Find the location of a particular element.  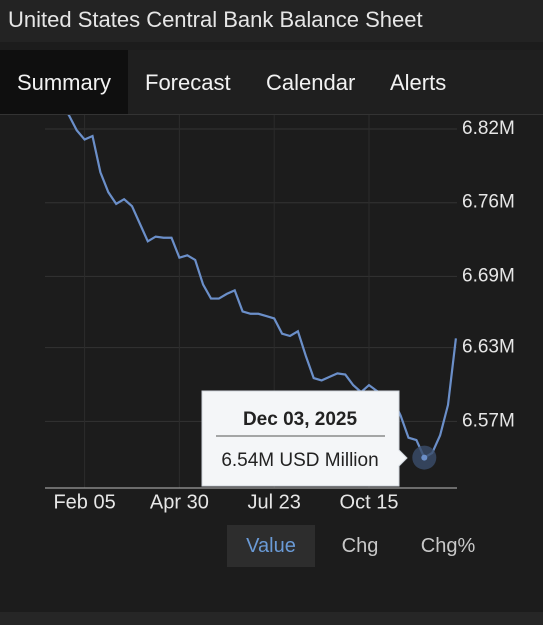

y-tick-label: 6.63M is located at coordinates (488, 347).